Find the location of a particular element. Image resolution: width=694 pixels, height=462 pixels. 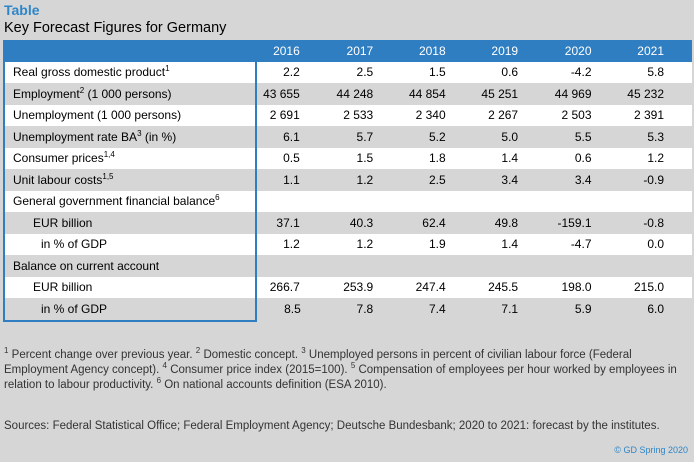

value-cell: 5.2 is located at coordinates (437, 137).